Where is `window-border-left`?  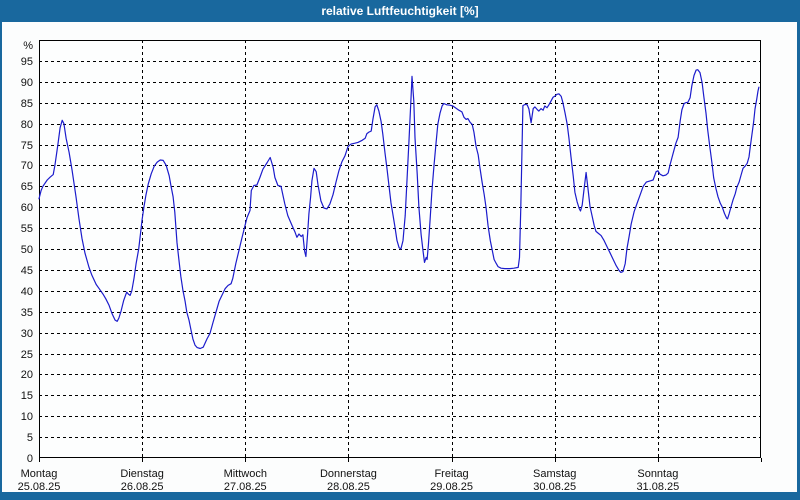 window-border-left is located at coordinates (1, 261).